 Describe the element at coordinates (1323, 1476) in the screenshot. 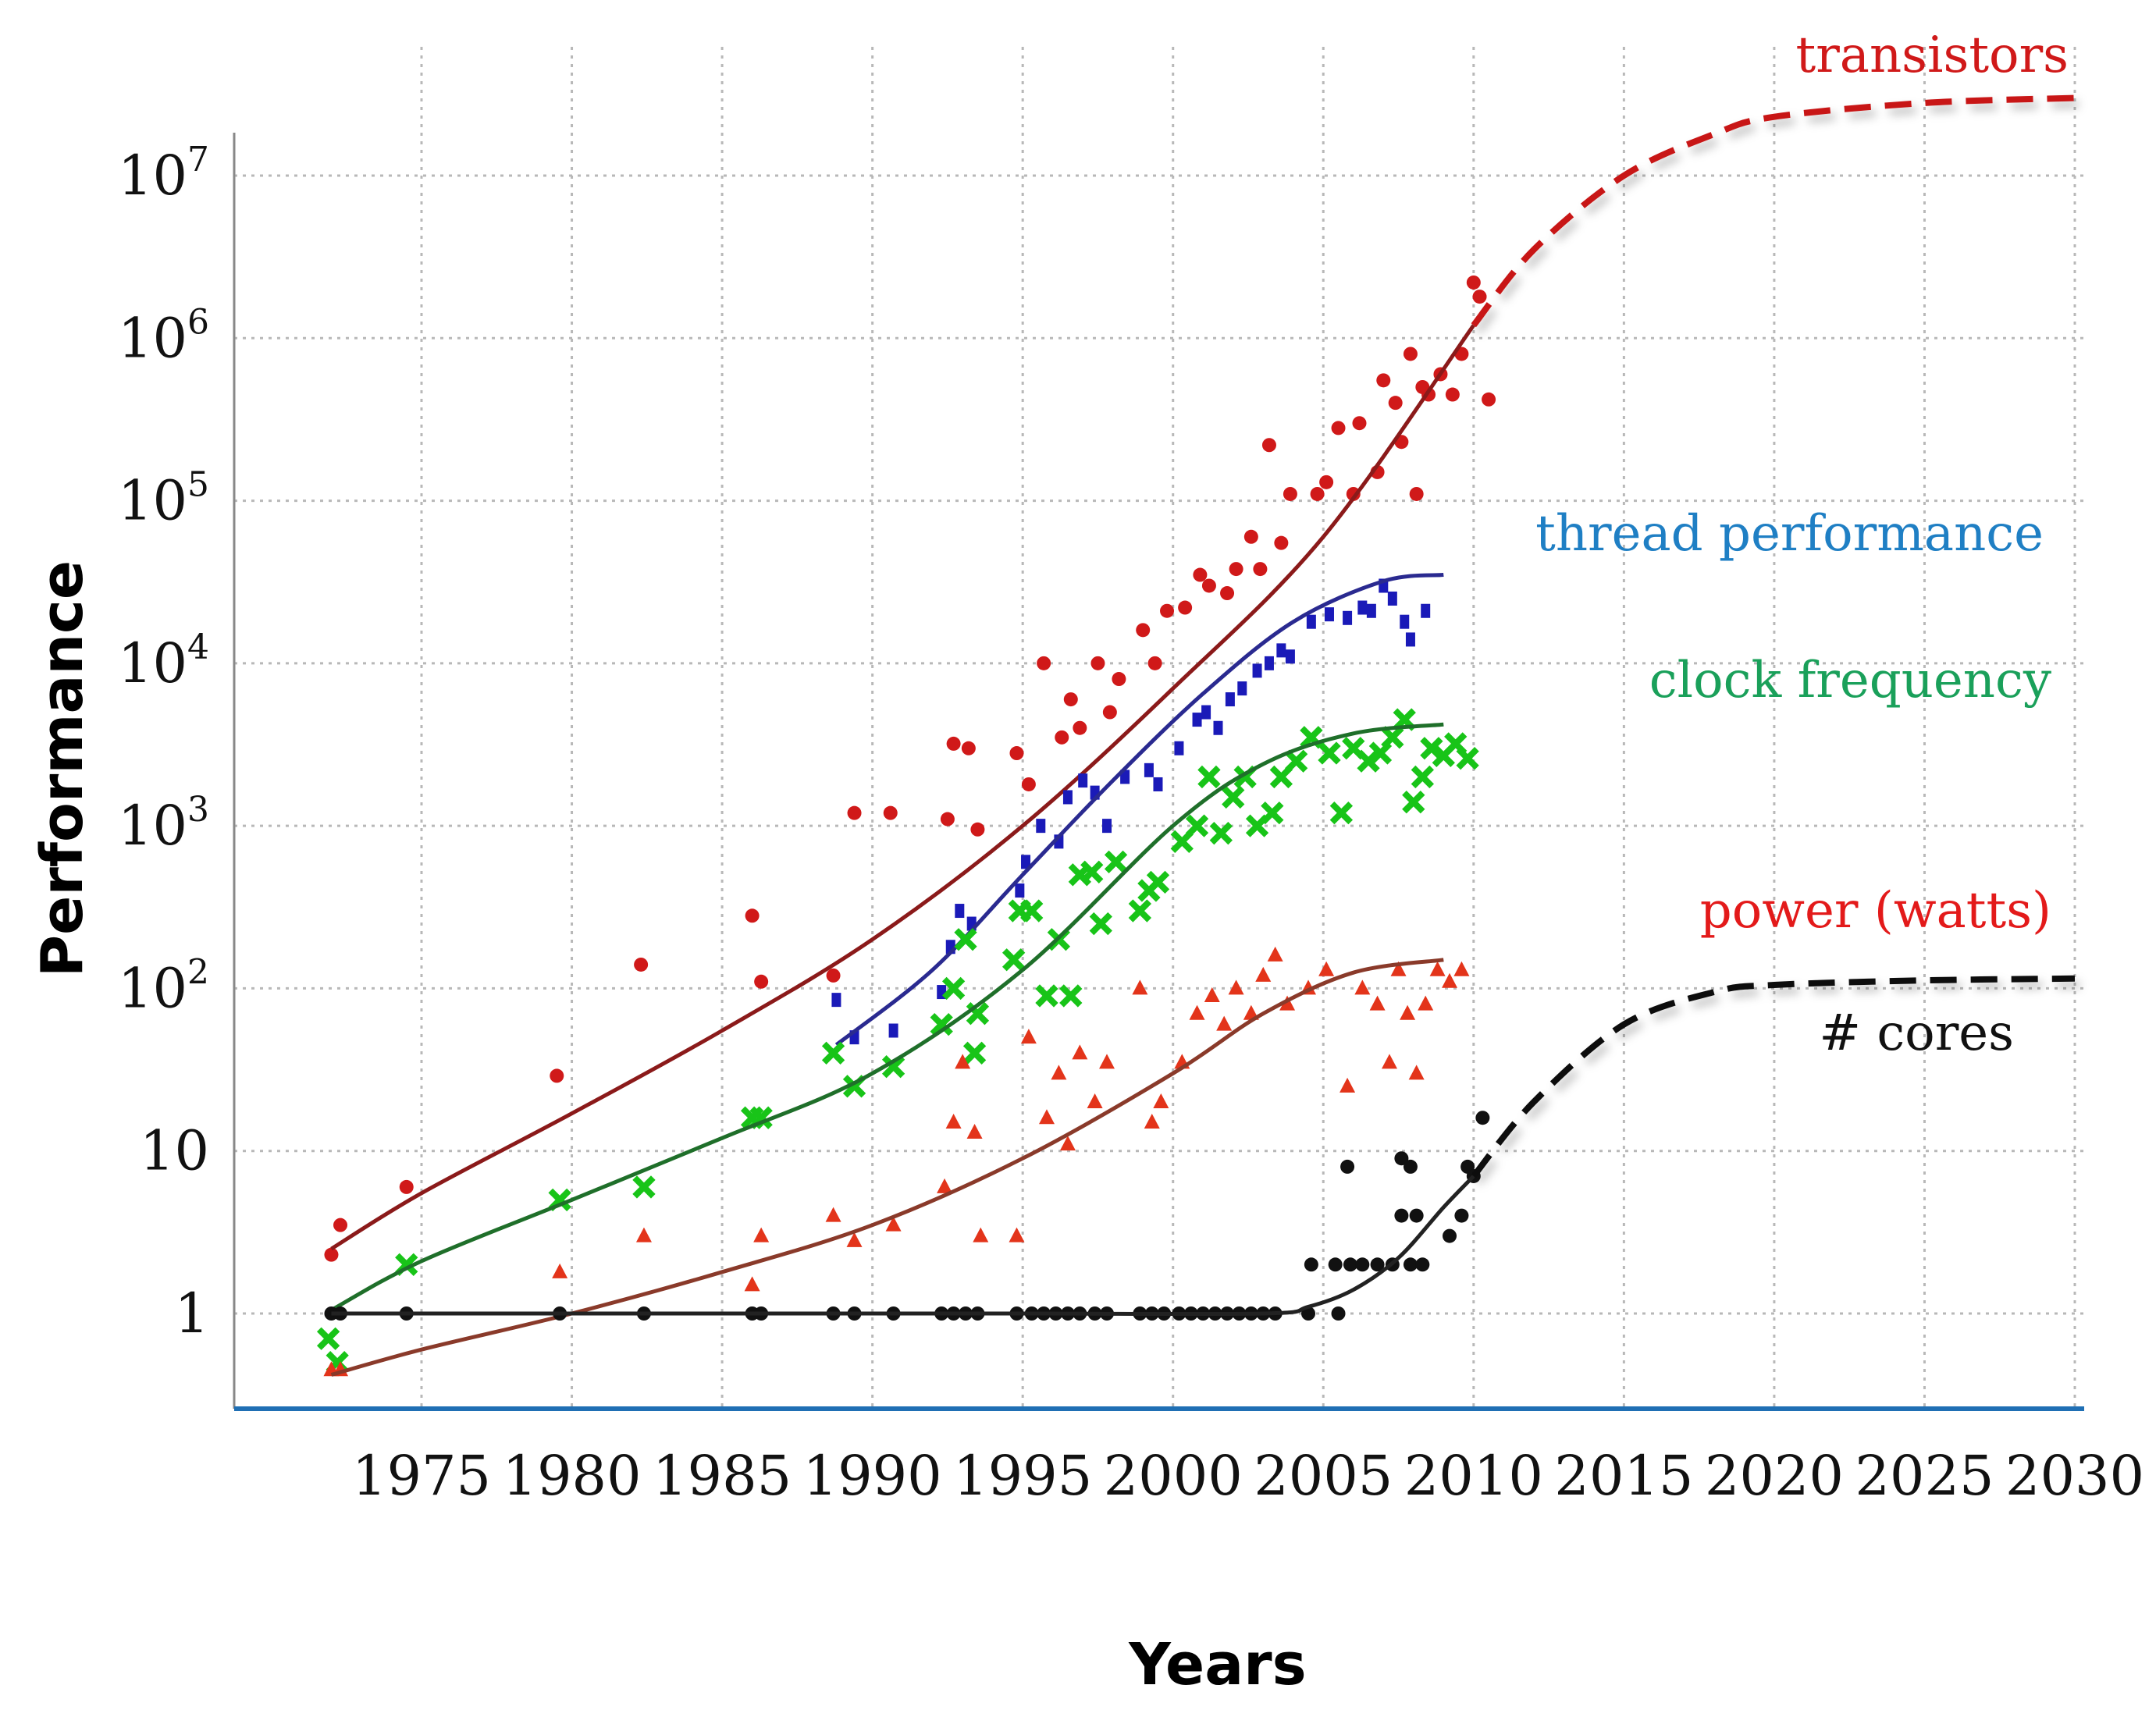

I see `x-tick-label: 2005` at that location.